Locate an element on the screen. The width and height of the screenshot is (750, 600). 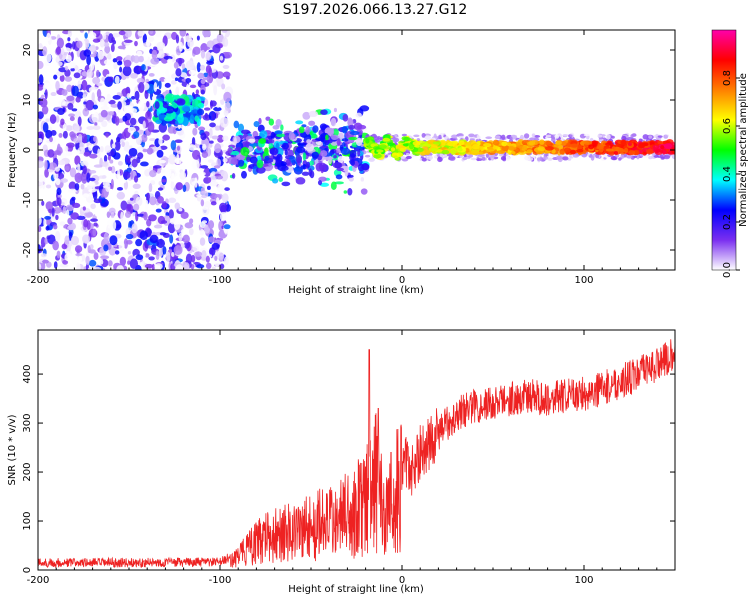
spectrogram-x-label: Height of straight line (km) is located at coordinates (356, 290).